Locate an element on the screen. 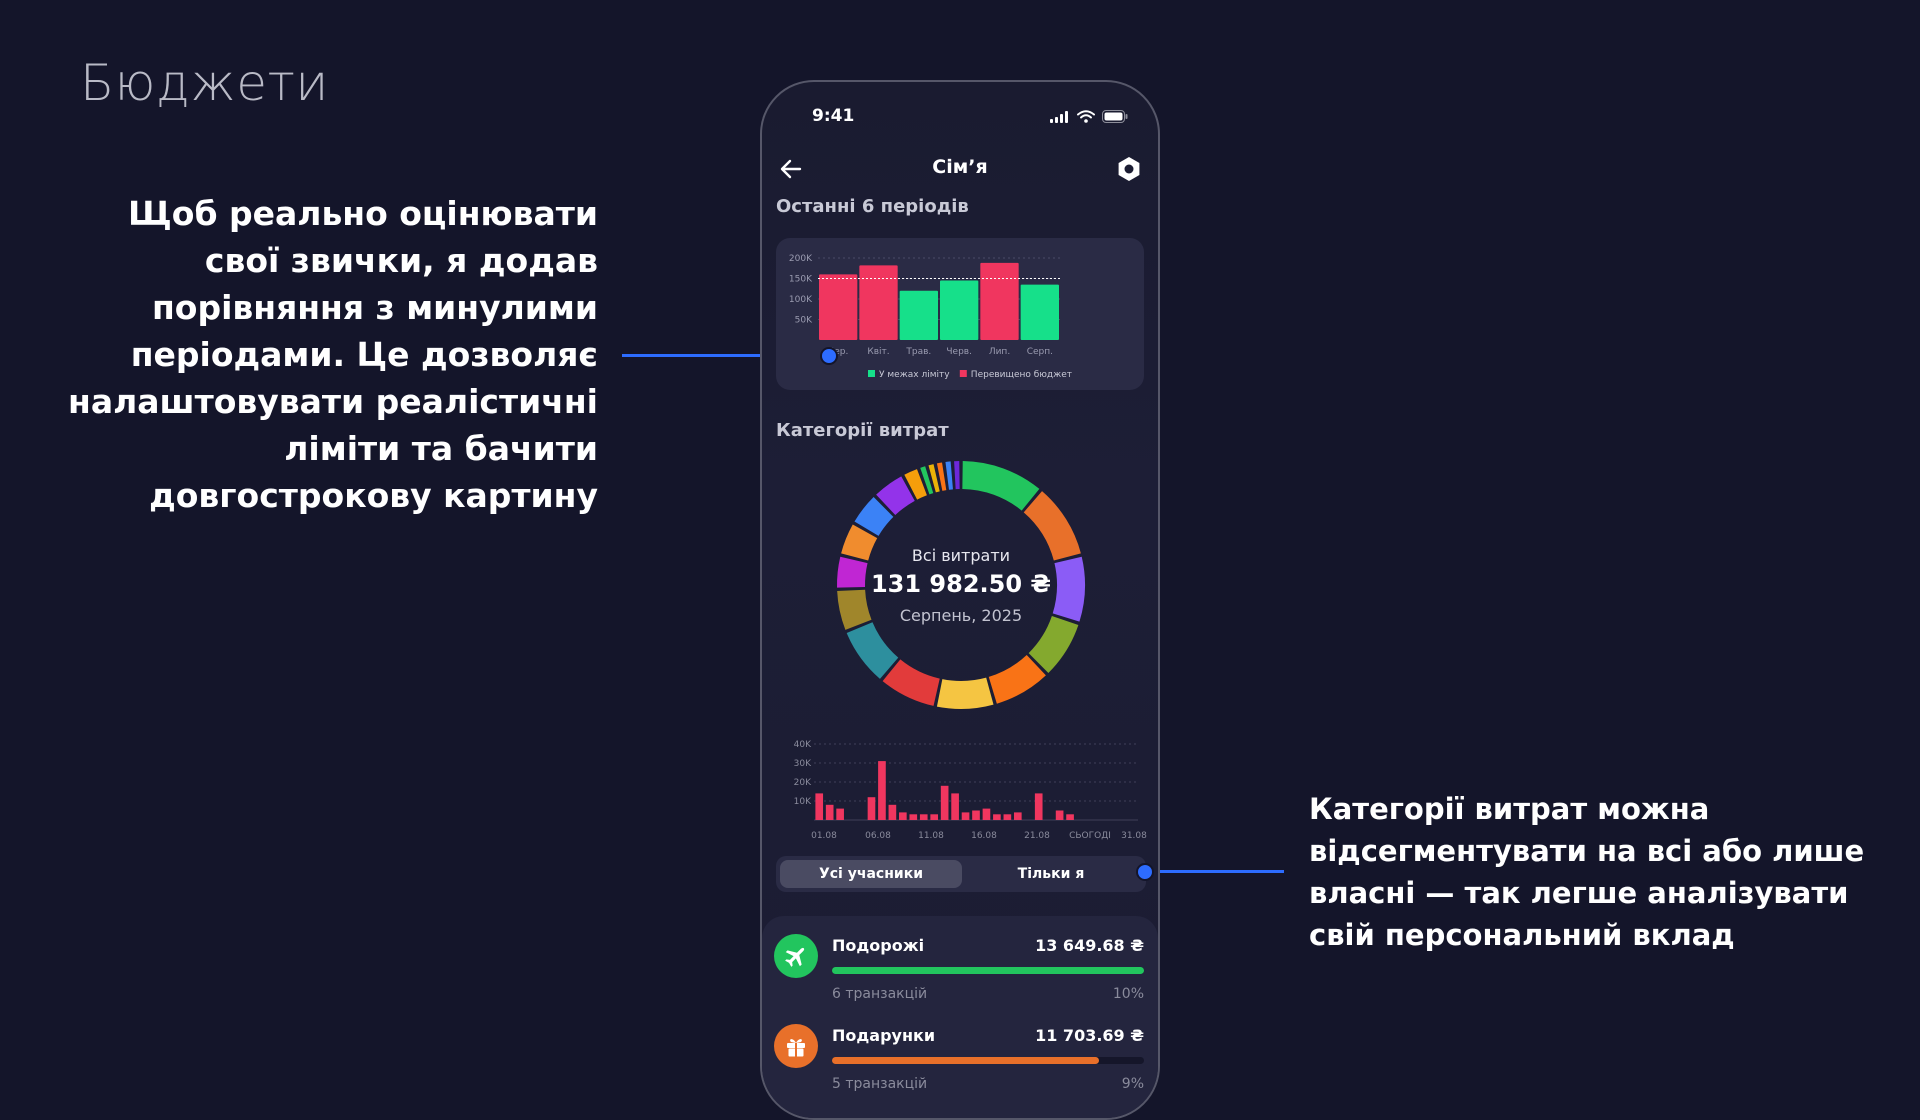 The width and height of the screenshot is (1920, 1120). airplane-icon is located at coordinates (796, 956).